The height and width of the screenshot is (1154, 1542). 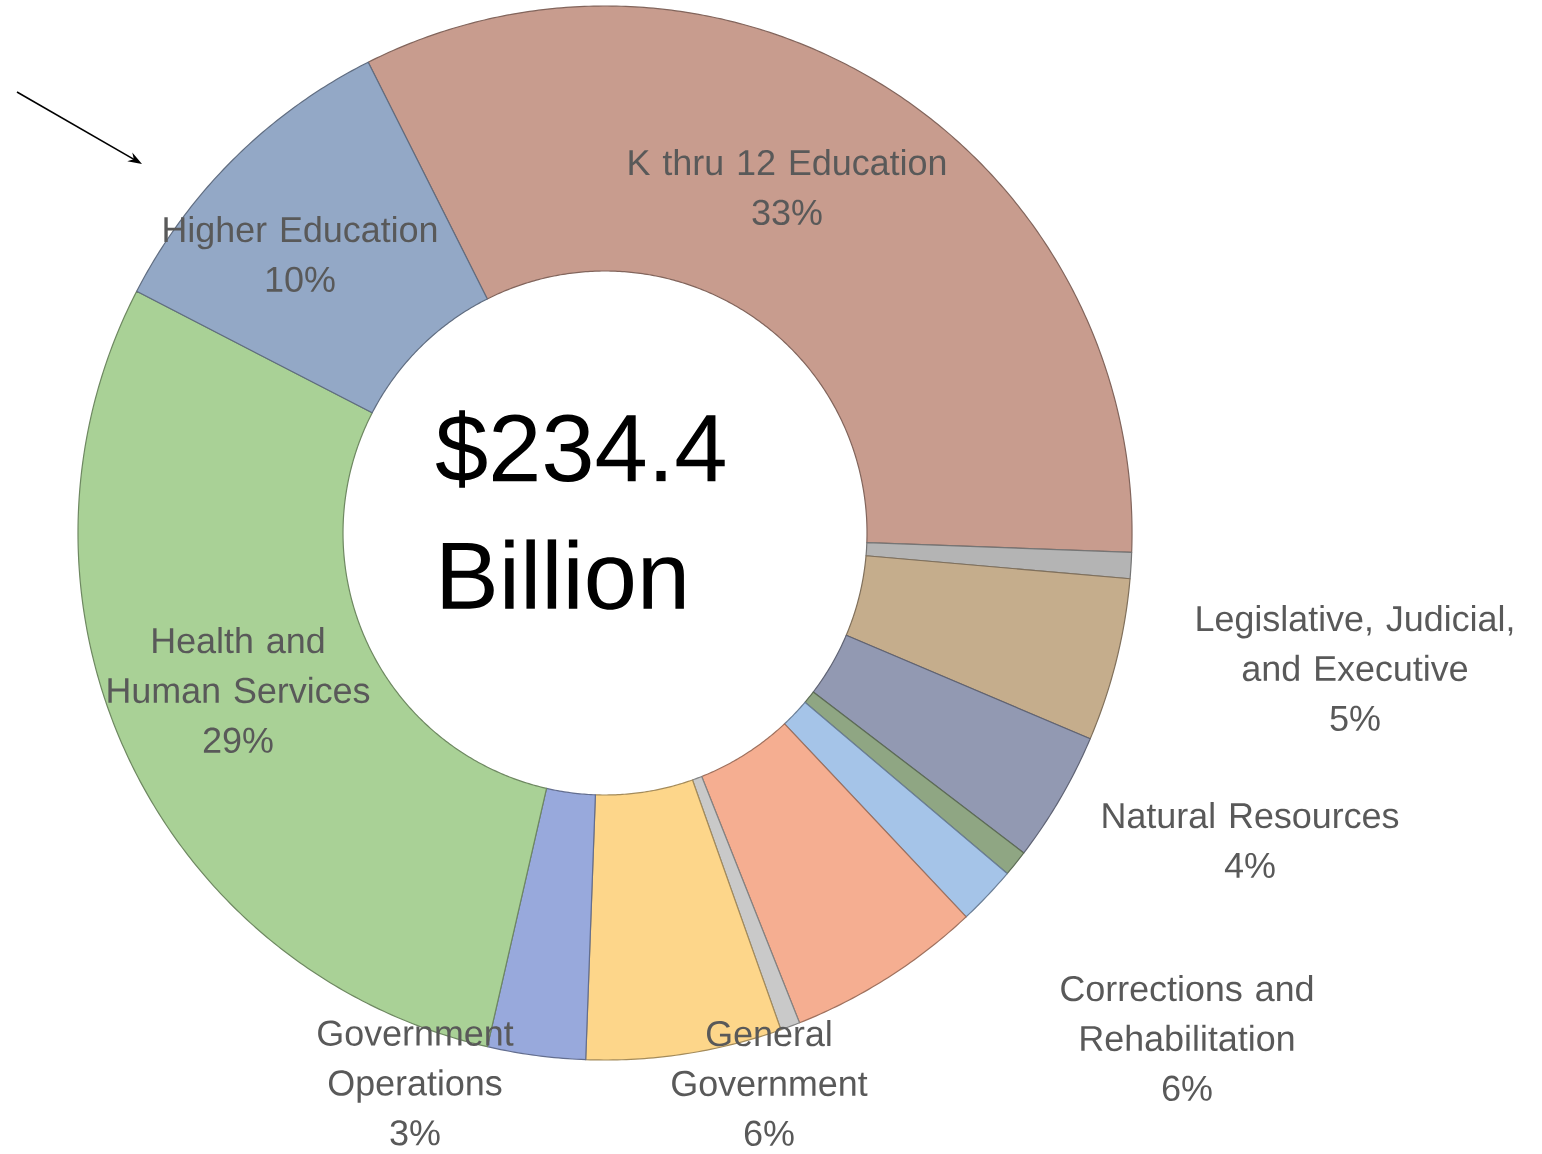 I want to click on slice-label: Health and Human Services, so click(x=239, y=665).